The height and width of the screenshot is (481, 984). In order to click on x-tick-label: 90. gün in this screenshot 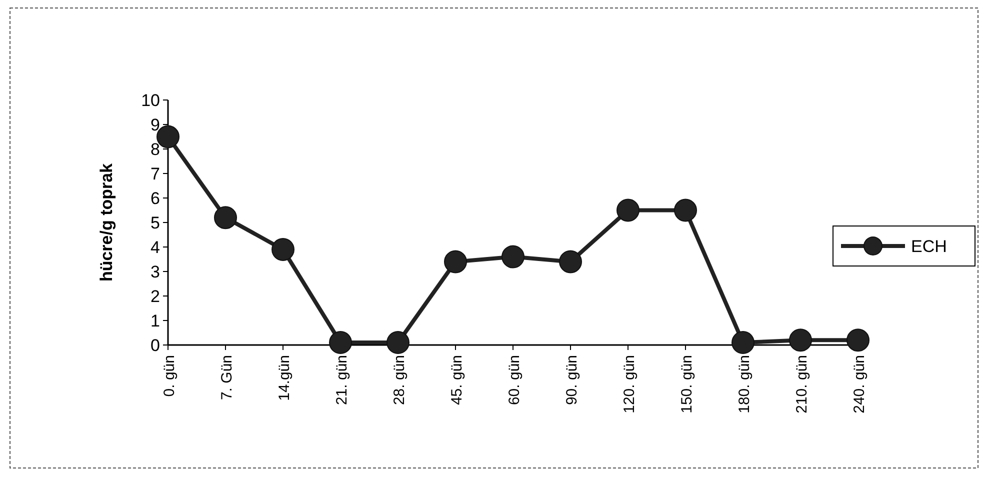, I will do `click(572, 380)`.